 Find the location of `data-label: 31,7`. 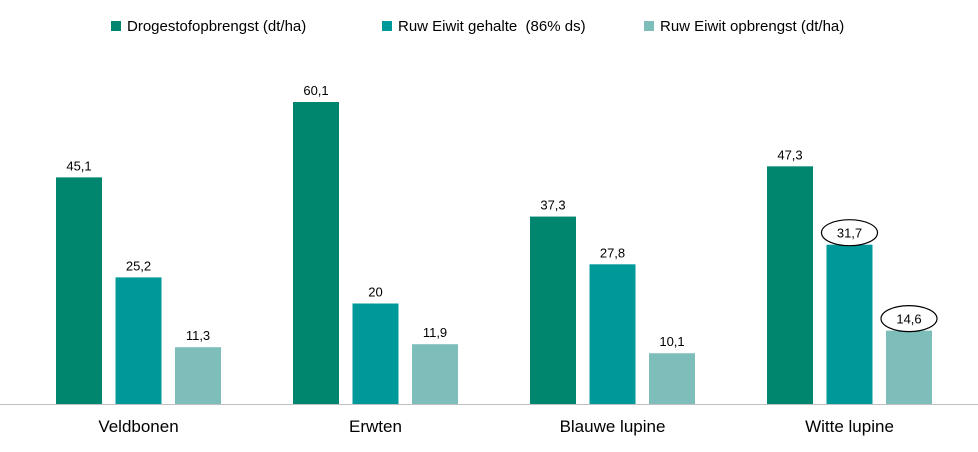

data-label: 31,7 is located at coordinates (849, 233).